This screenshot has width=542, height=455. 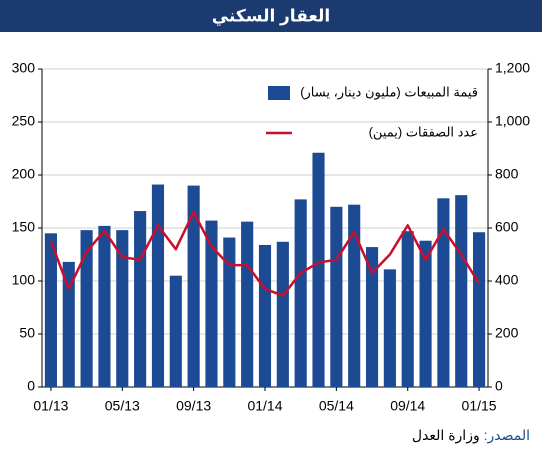 I want to click on y2-tick-label: 0, so click(x=499, y=386).